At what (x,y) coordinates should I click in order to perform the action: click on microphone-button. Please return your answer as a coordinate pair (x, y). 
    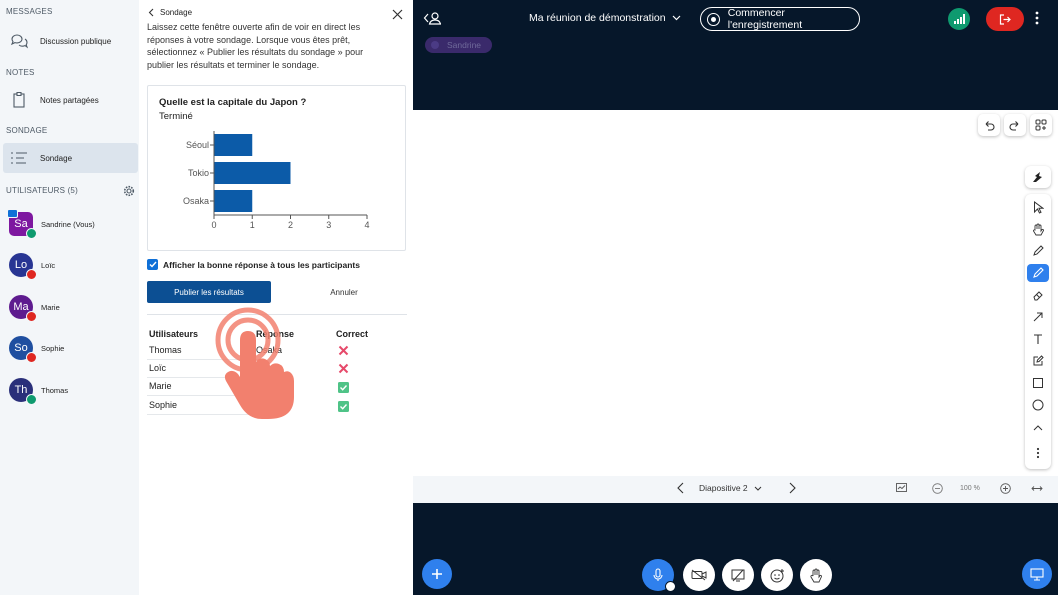
    Looking at the image, I should click on (659, 575).